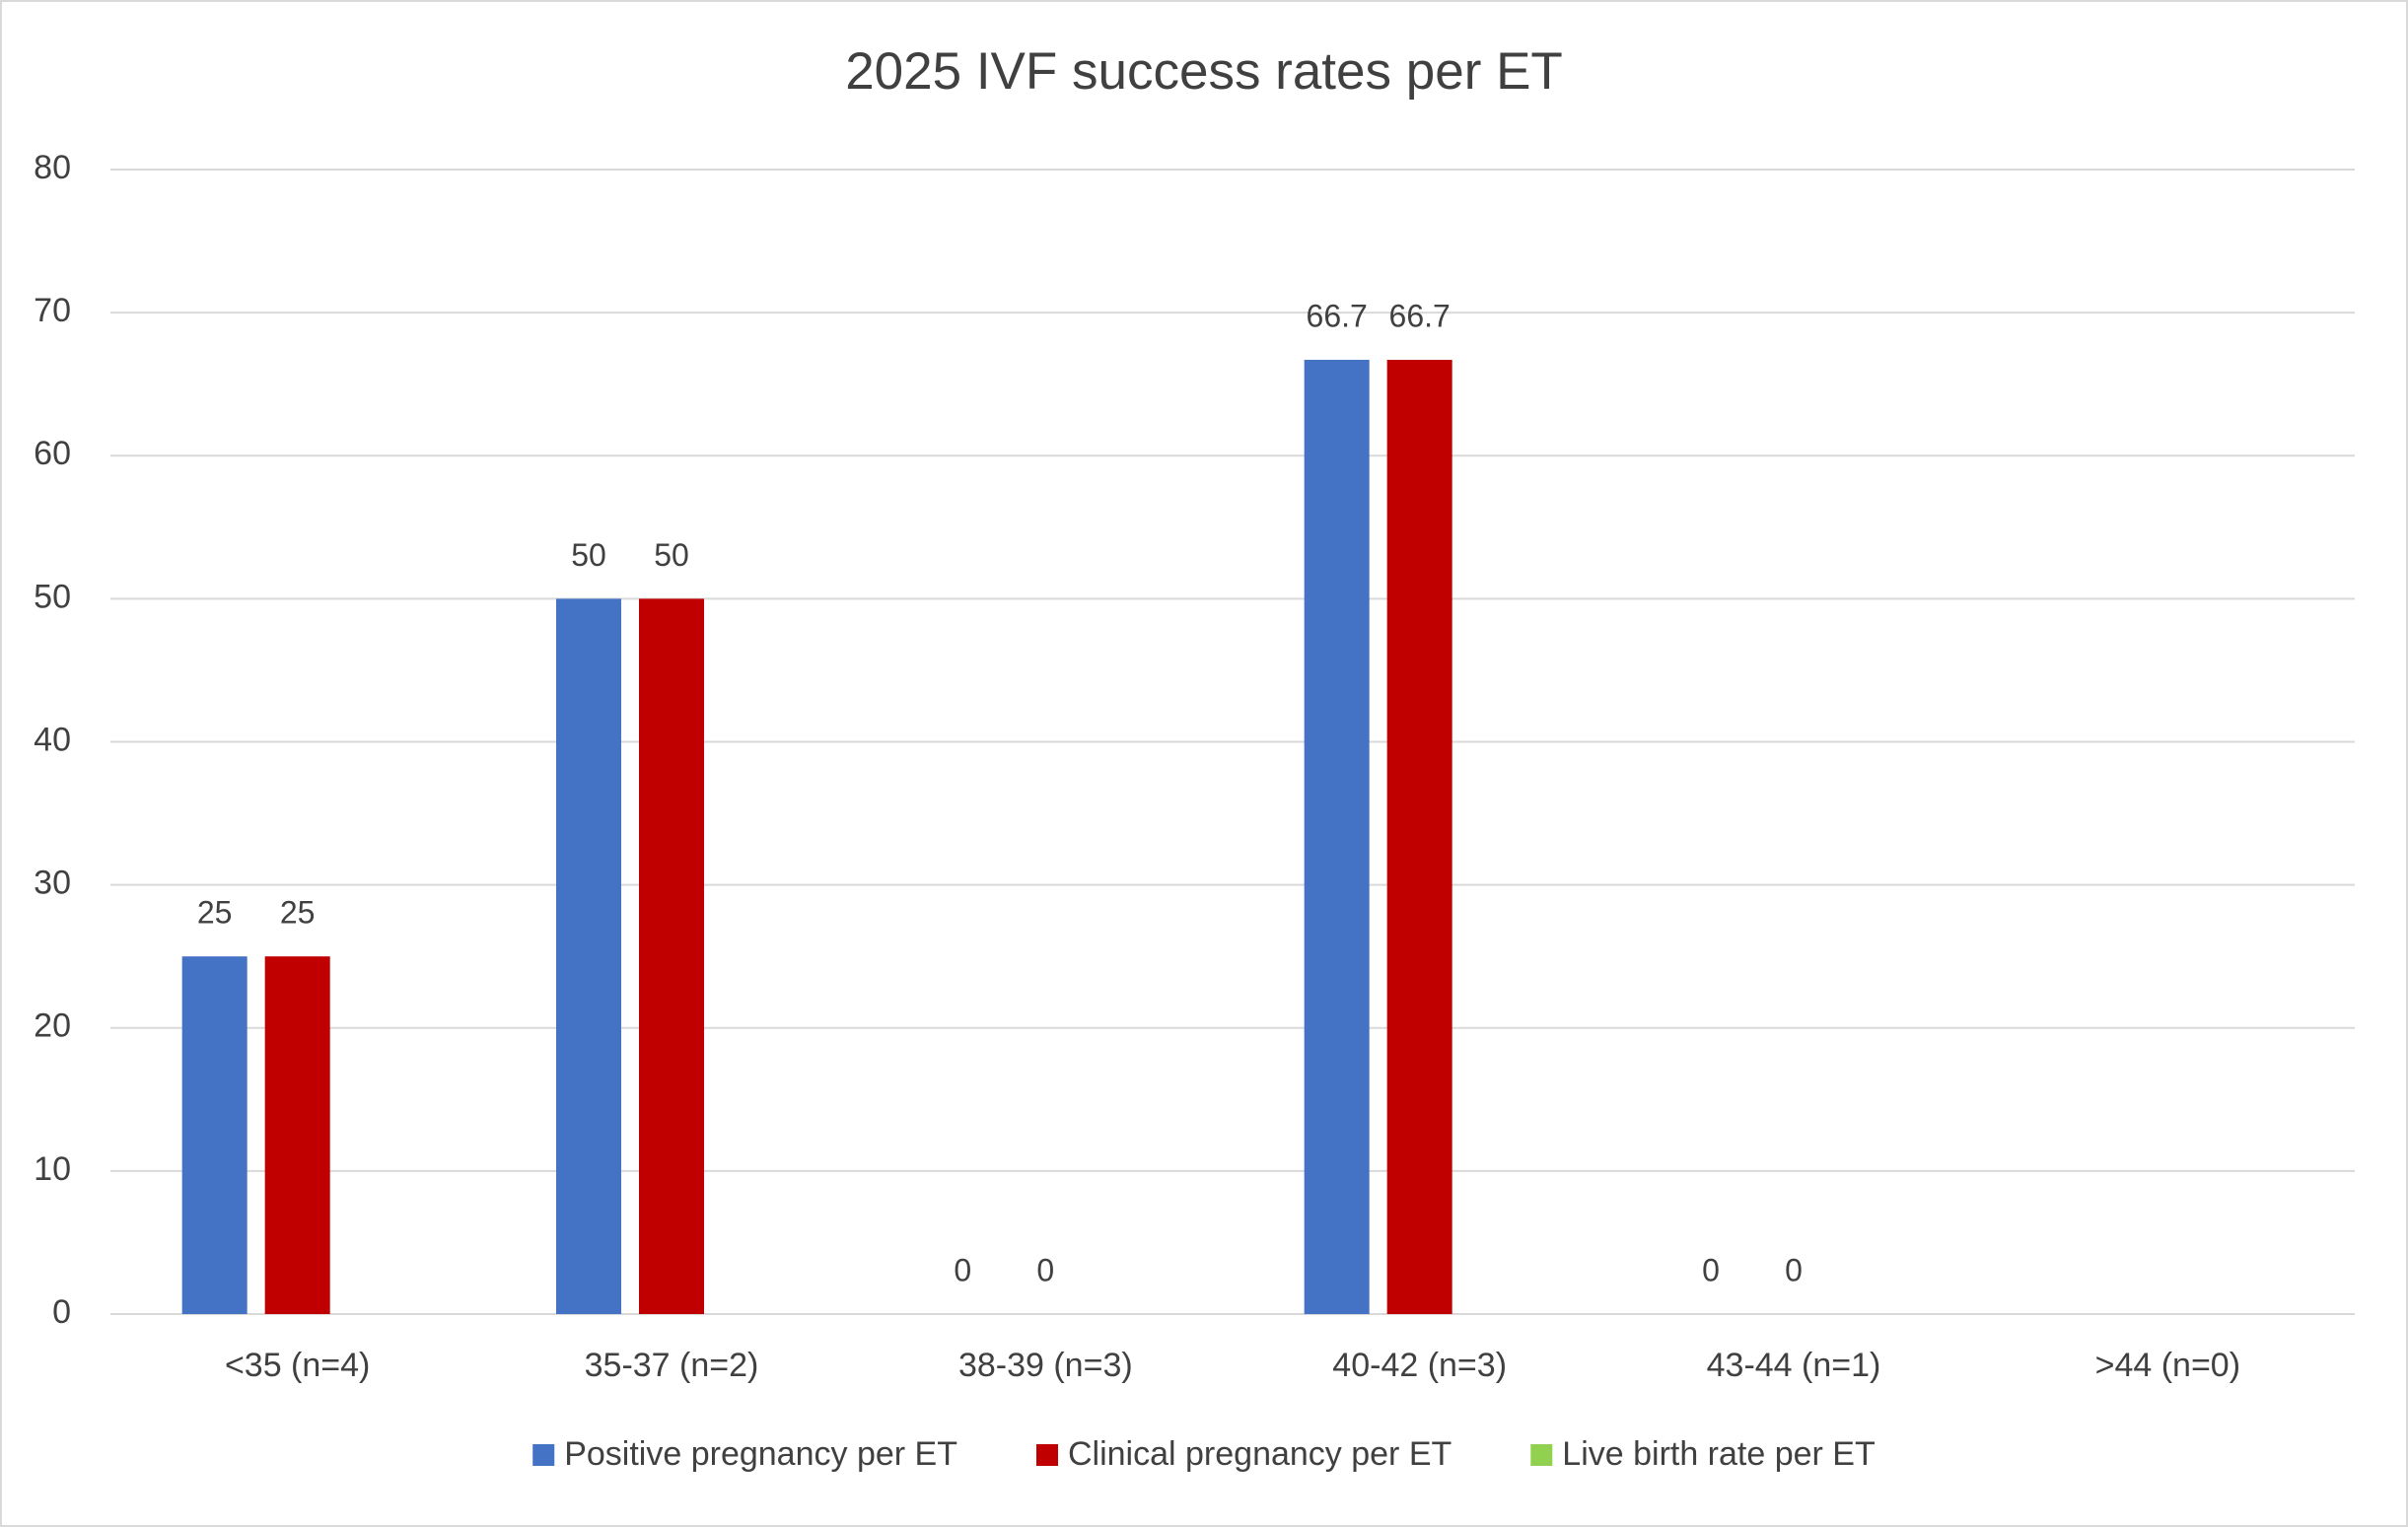 This screenshot has width=2408, height=1527. Describe the element at coordinates (2167, 1366) in the screenshot. I see `x-tick-label: >44 (n=0)` at that location.